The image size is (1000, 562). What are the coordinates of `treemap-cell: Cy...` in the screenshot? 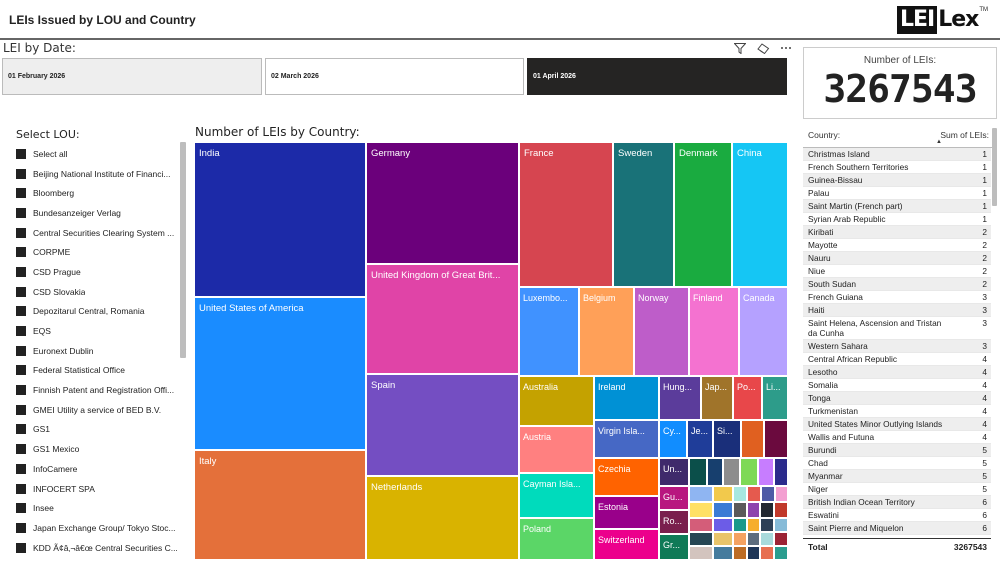 It's located at (673, 439).